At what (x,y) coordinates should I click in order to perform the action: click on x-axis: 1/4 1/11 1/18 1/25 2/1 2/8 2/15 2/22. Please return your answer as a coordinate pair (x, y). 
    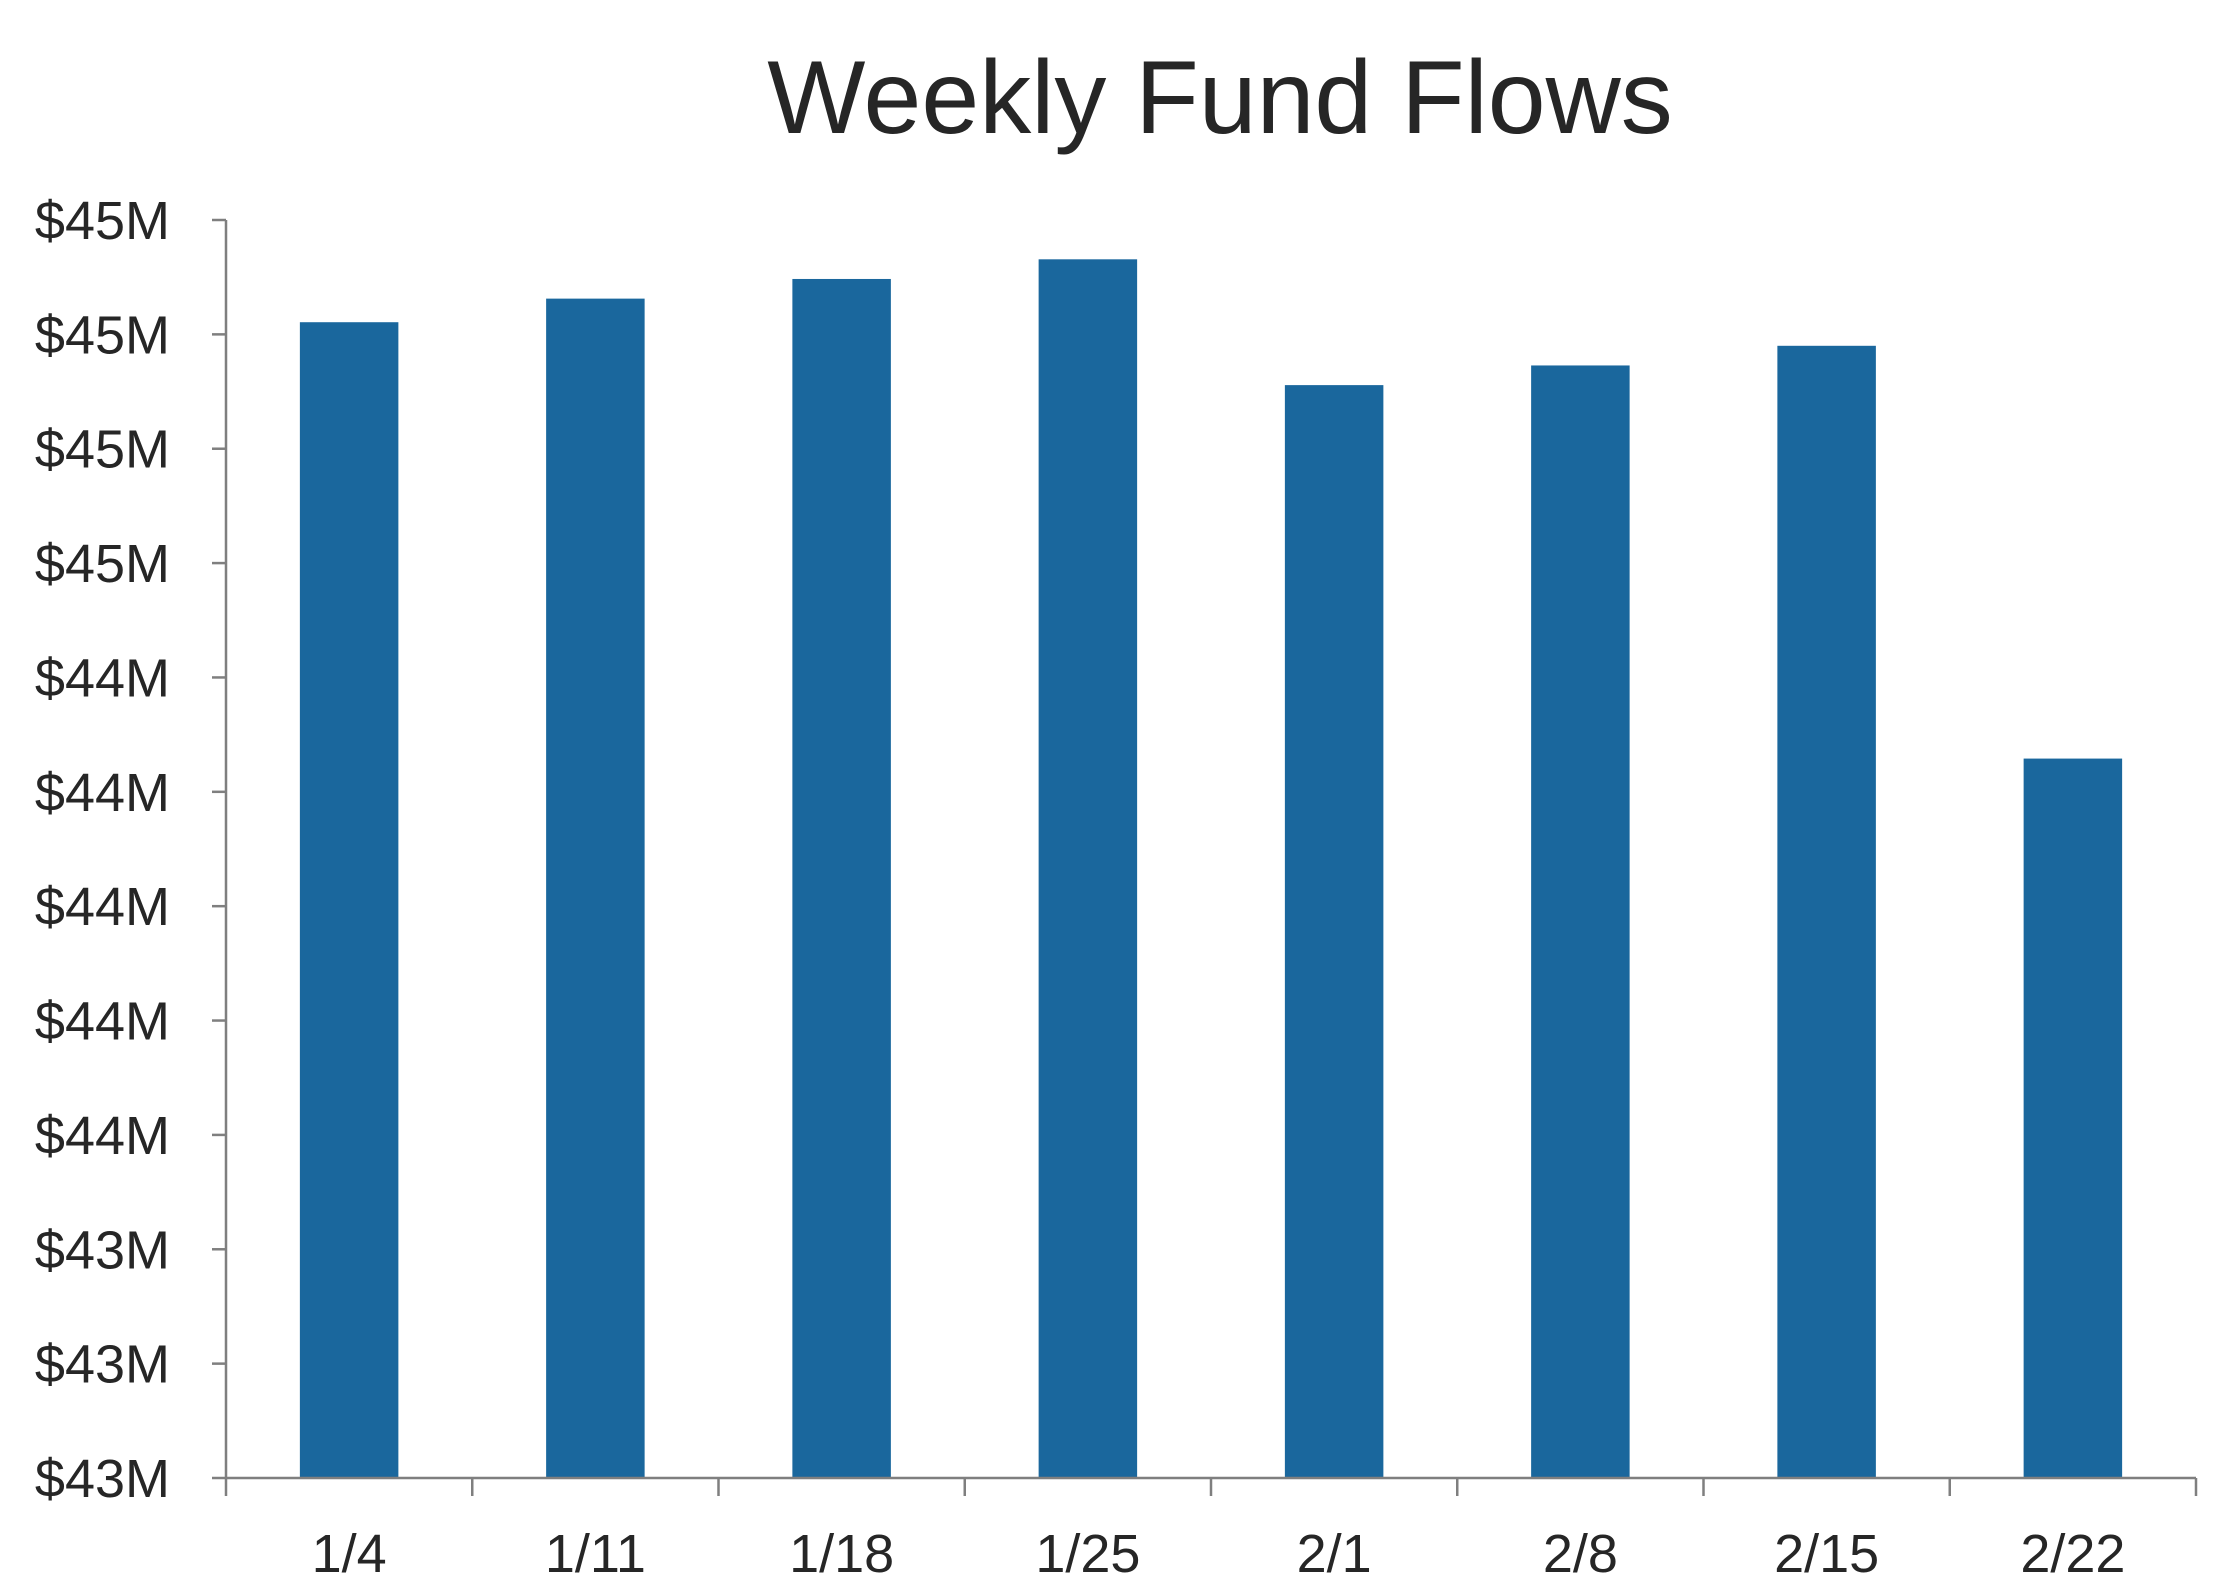
    Looking at the image, I should click on (1211, 1530).